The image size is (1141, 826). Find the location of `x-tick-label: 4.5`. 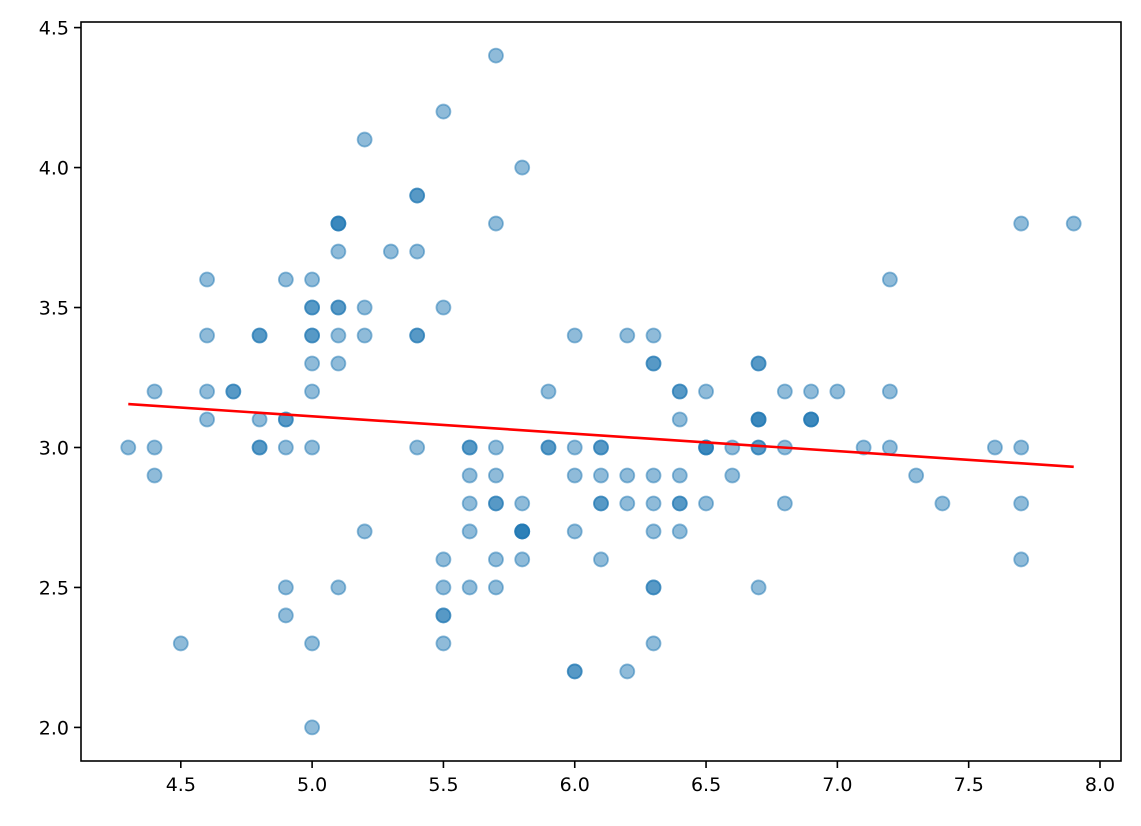

x-tick-label: 4.5 is located at coordinates (181, 785).